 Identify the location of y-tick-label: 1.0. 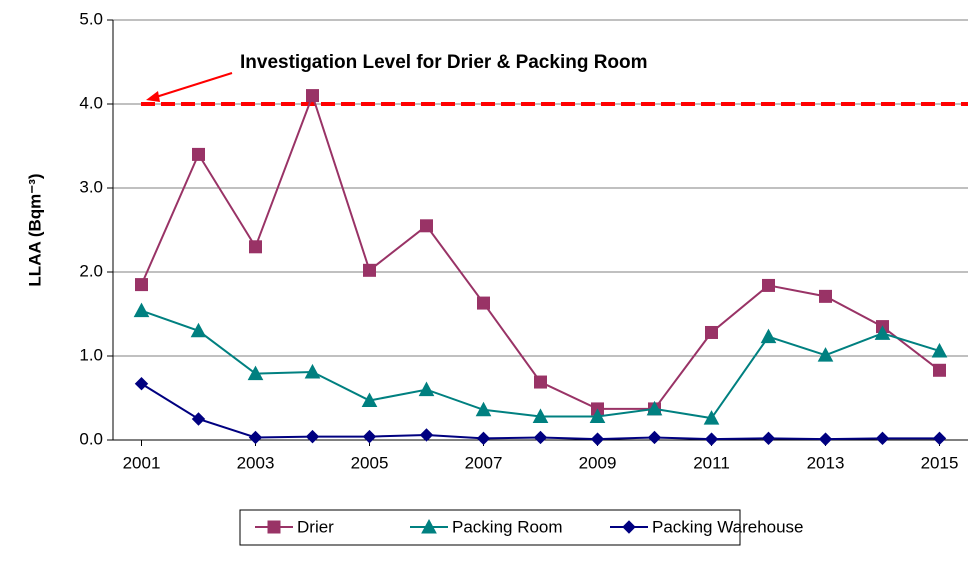
(91, 354).